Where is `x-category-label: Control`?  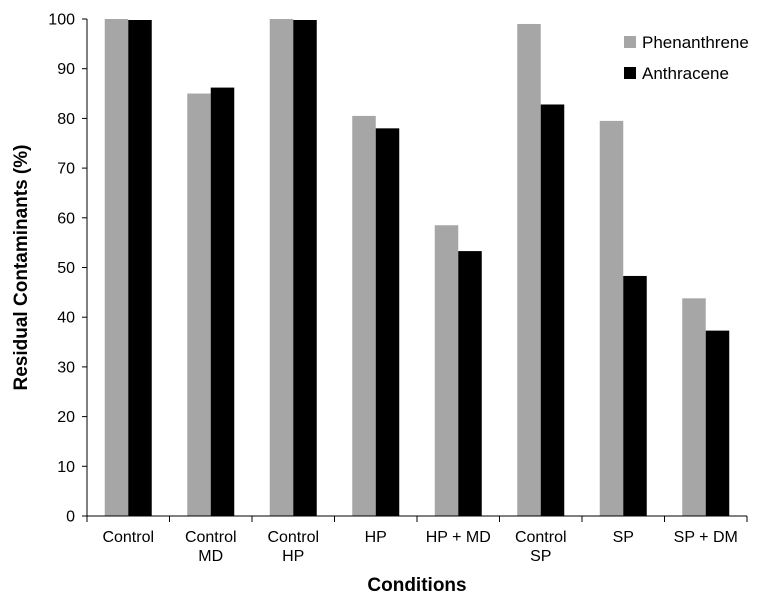 x-category-label: Control is located at coordinates (128, 537).